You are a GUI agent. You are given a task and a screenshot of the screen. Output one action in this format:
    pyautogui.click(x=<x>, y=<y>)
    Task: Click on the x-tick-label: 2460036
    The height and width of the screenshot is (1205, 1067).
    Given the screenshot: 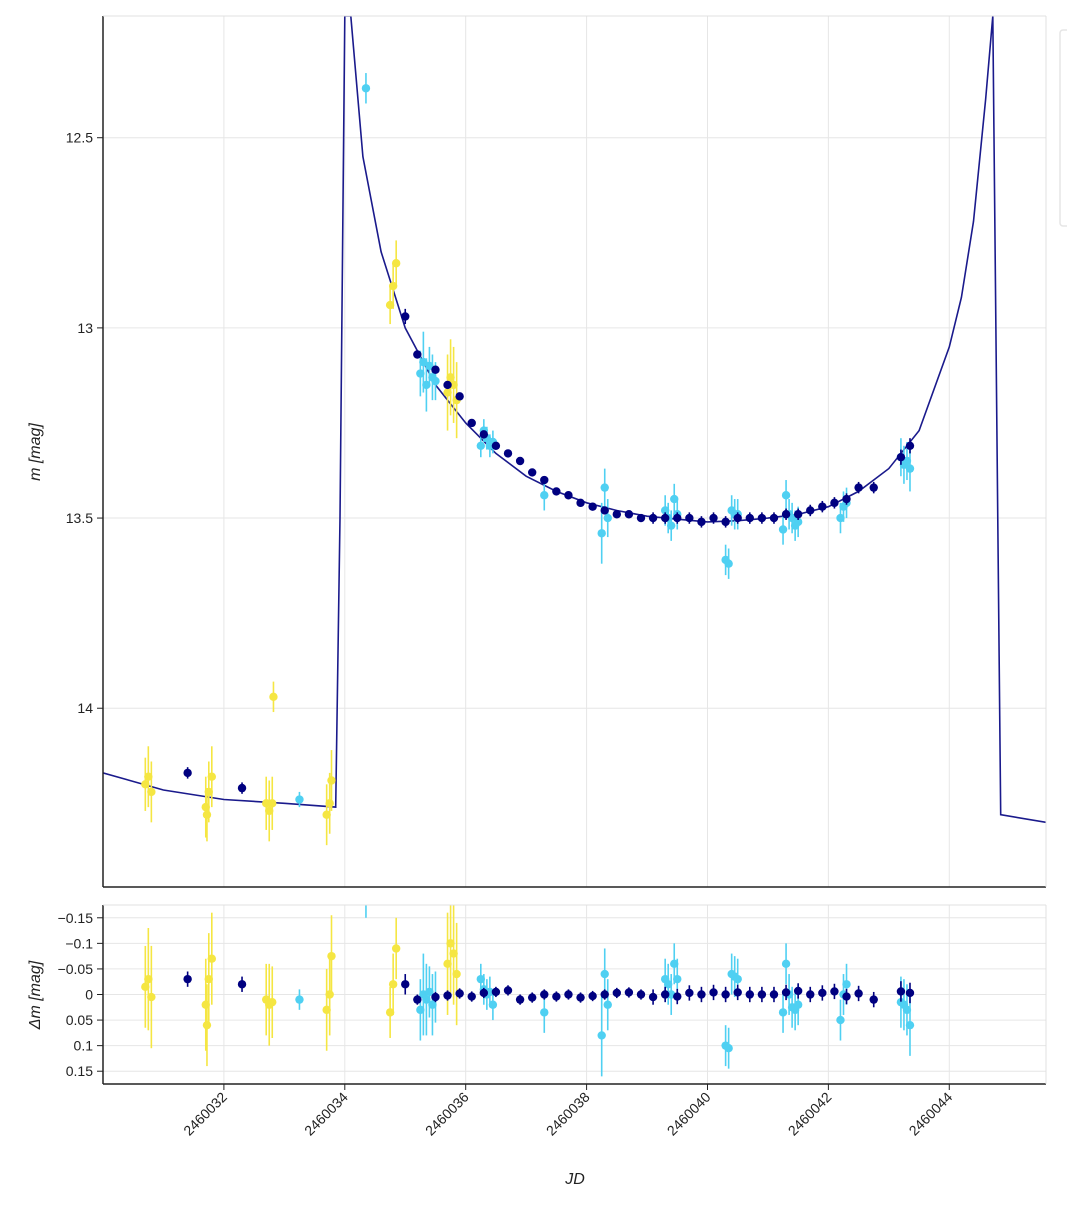 What is the action you would take?
    pyautogui.click(x=447, y=1114)
    